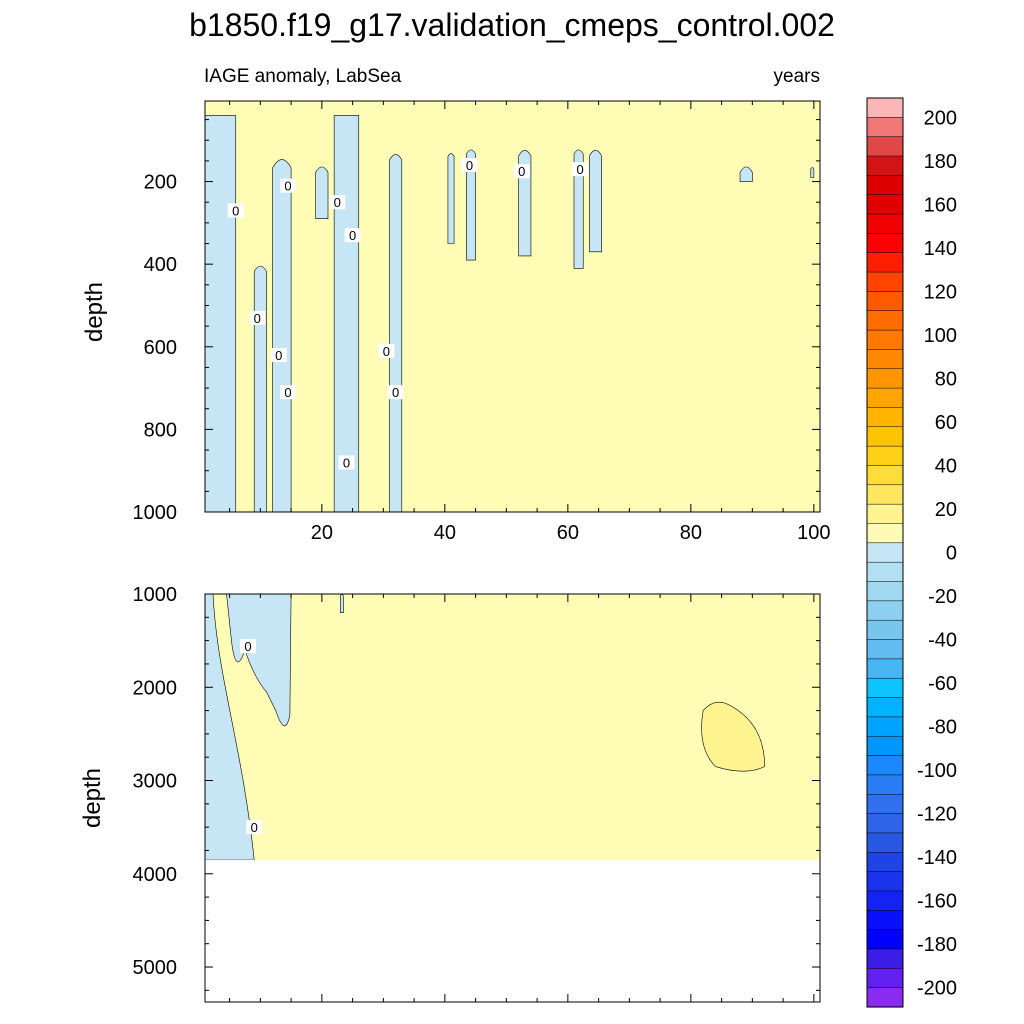  Describe the element at coordinates (940, 118) in the screenshot. I see `colorbar-label: 200` at that location.